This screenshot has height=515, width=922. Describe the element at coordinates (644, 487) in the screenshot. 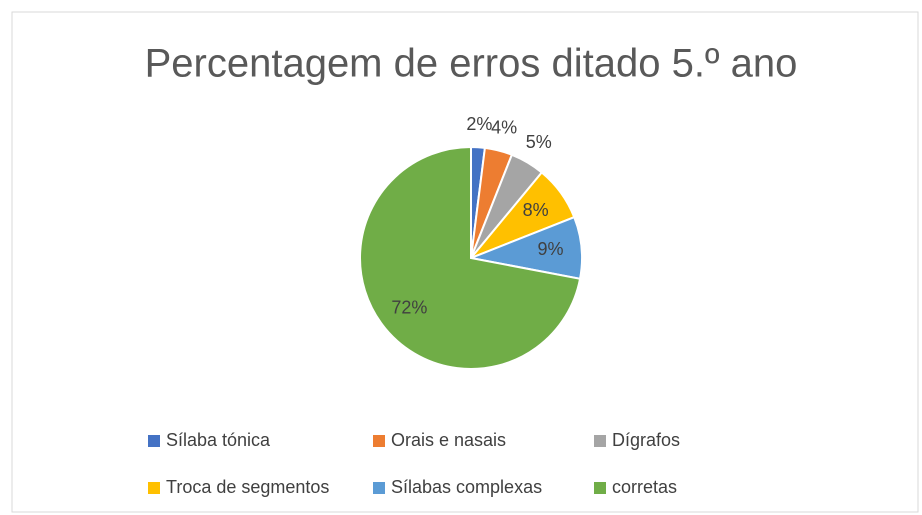

I see `legend-label: corretas` at that location.